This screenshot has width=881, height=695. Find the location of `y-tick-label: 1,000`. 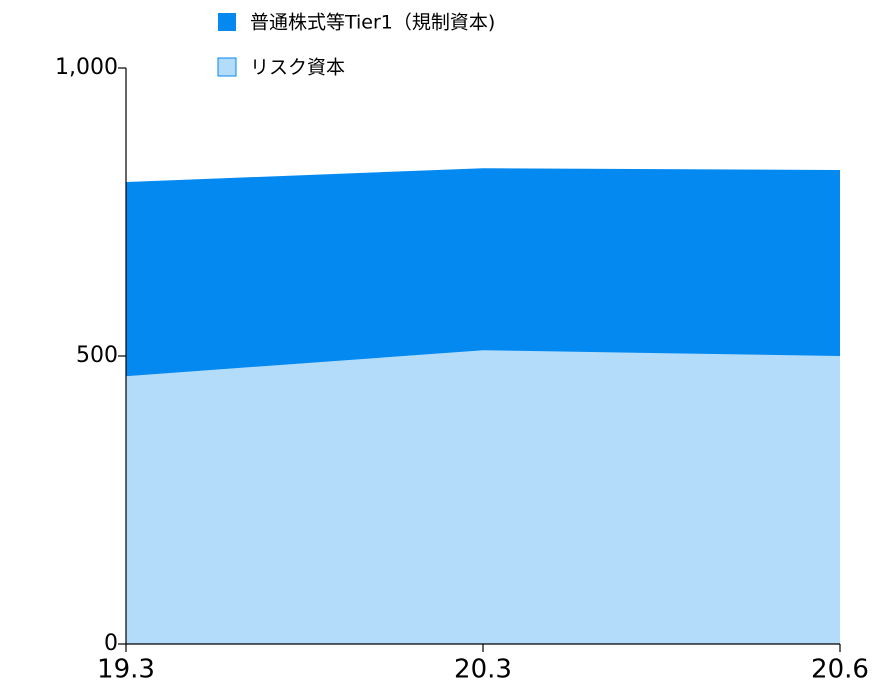

y-tick-label: 1,000 is located at coordinates (86, 67).